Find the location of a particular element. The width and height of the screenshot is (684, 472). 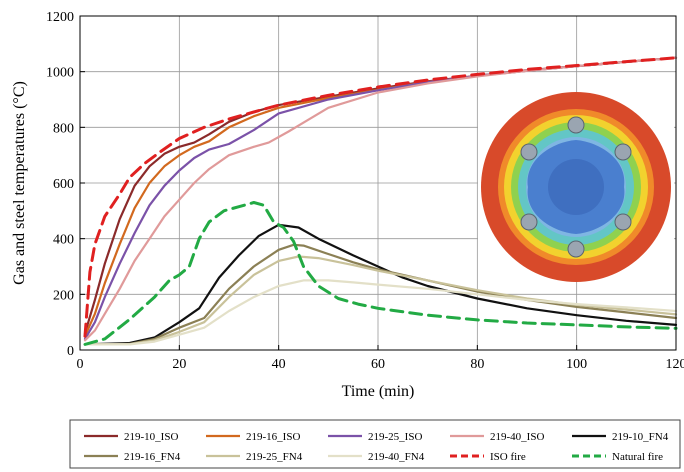

legend-label-219-10-iso: 219-10_ISO is located at coordinates (151, 437).